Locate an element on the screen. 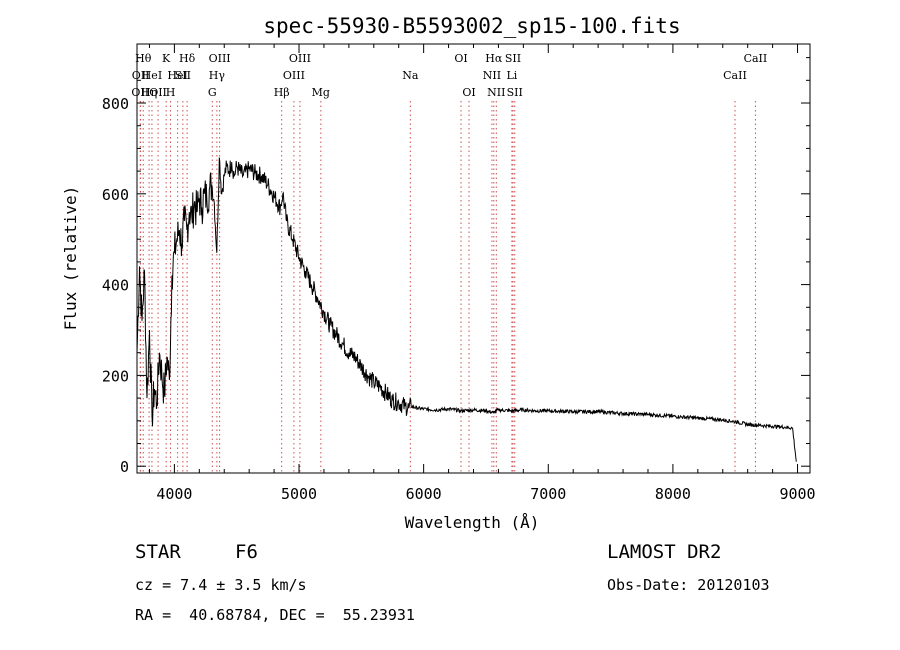 The height and width of the screenshot is (650, 900). spectral-line-label: Hα is located at coordinates (494, 58).